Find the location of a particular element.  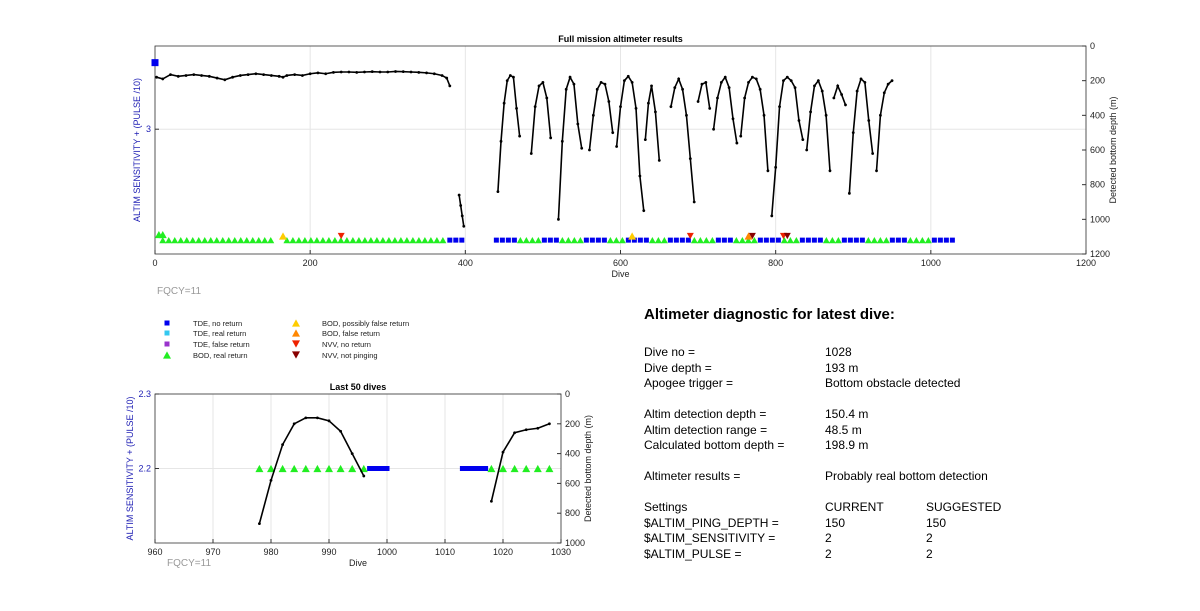

setting-suggested: 2 is located at coordinates (929, 553).